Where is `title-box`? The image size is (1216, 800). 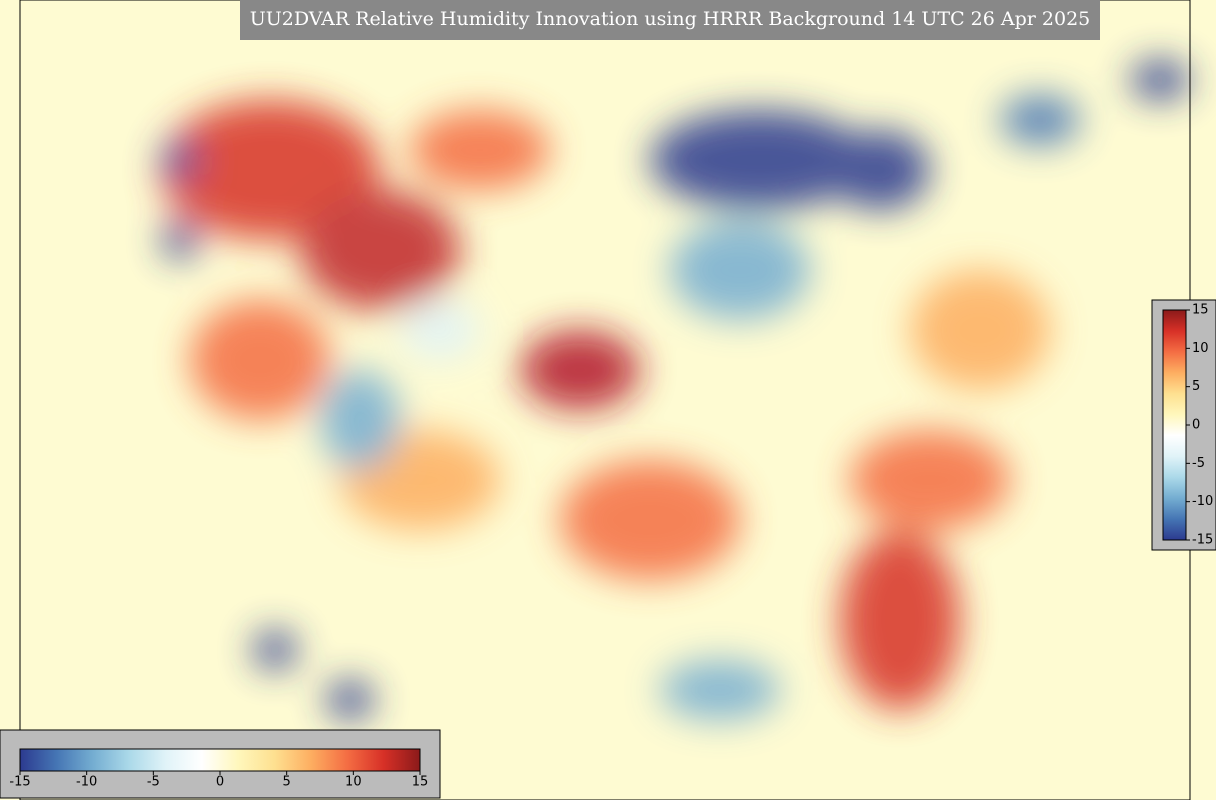
title-box is located at coordinates (670, 20).